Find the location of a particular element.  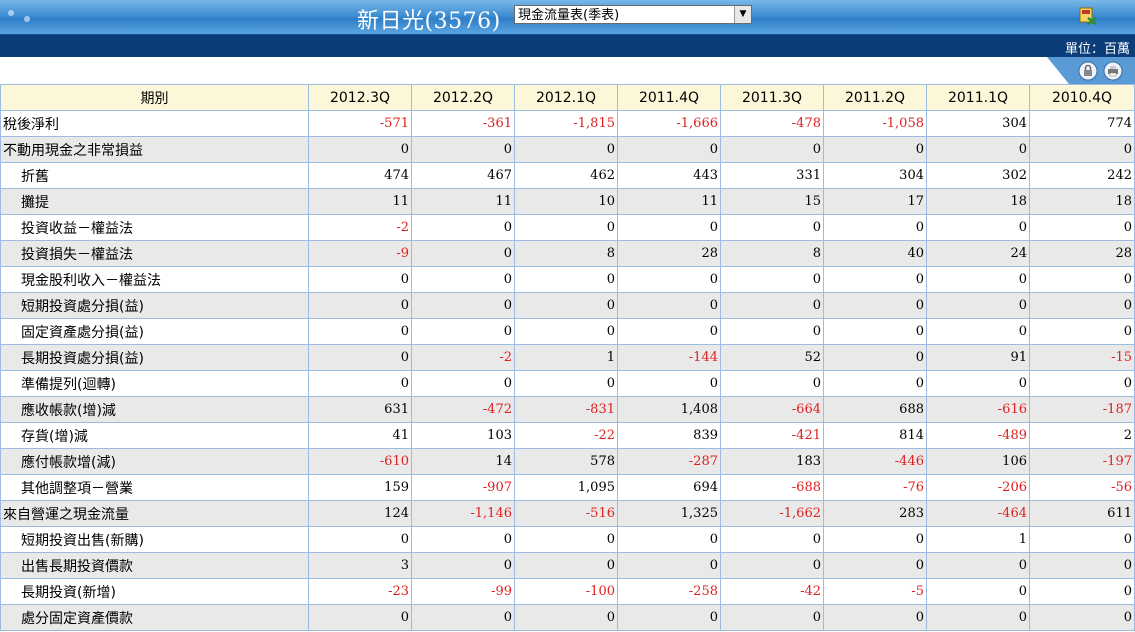

value-cell: -361 is located at coordinates (463, 123).